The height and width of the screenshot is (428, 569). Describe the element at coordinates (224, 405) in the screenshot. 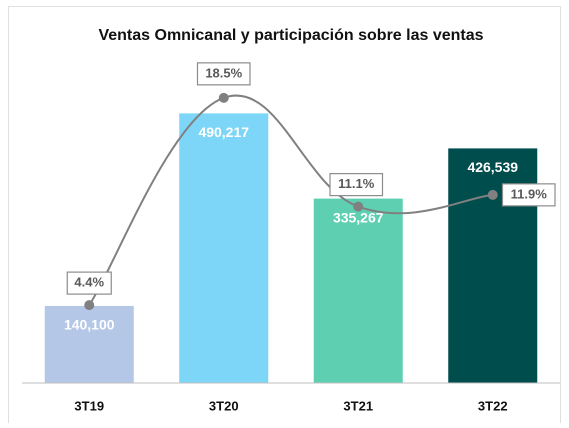

I see `x-tick-label: 3T20` at that location.